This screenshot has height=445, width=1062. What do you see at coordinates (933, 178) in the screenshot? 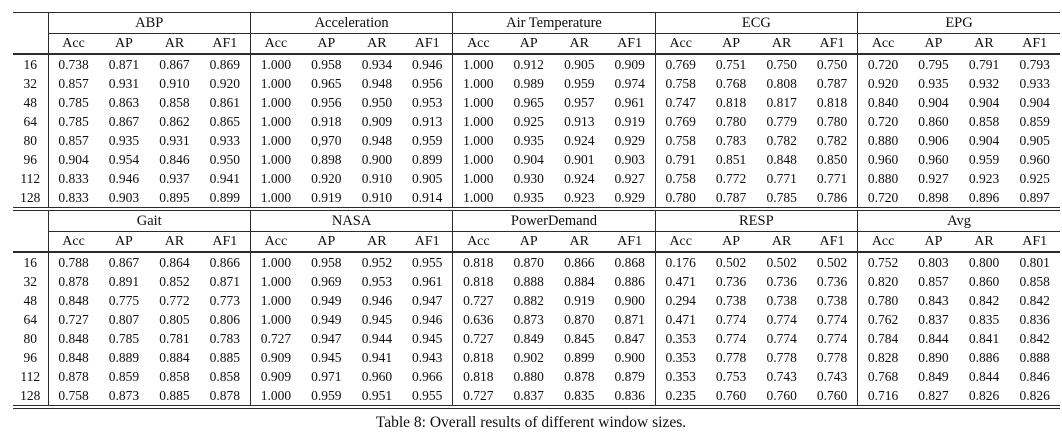
I see `value-cell: 0.927` at bounding box center [933, 178].